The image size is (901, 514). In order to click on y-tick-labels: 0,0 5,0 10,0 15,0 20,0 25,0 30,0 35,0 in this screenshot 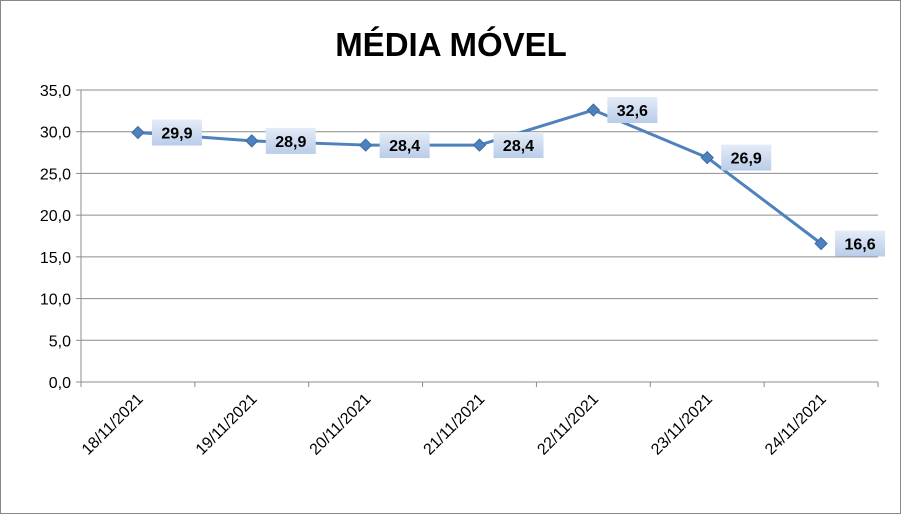, I will do `click(55, 237)`.